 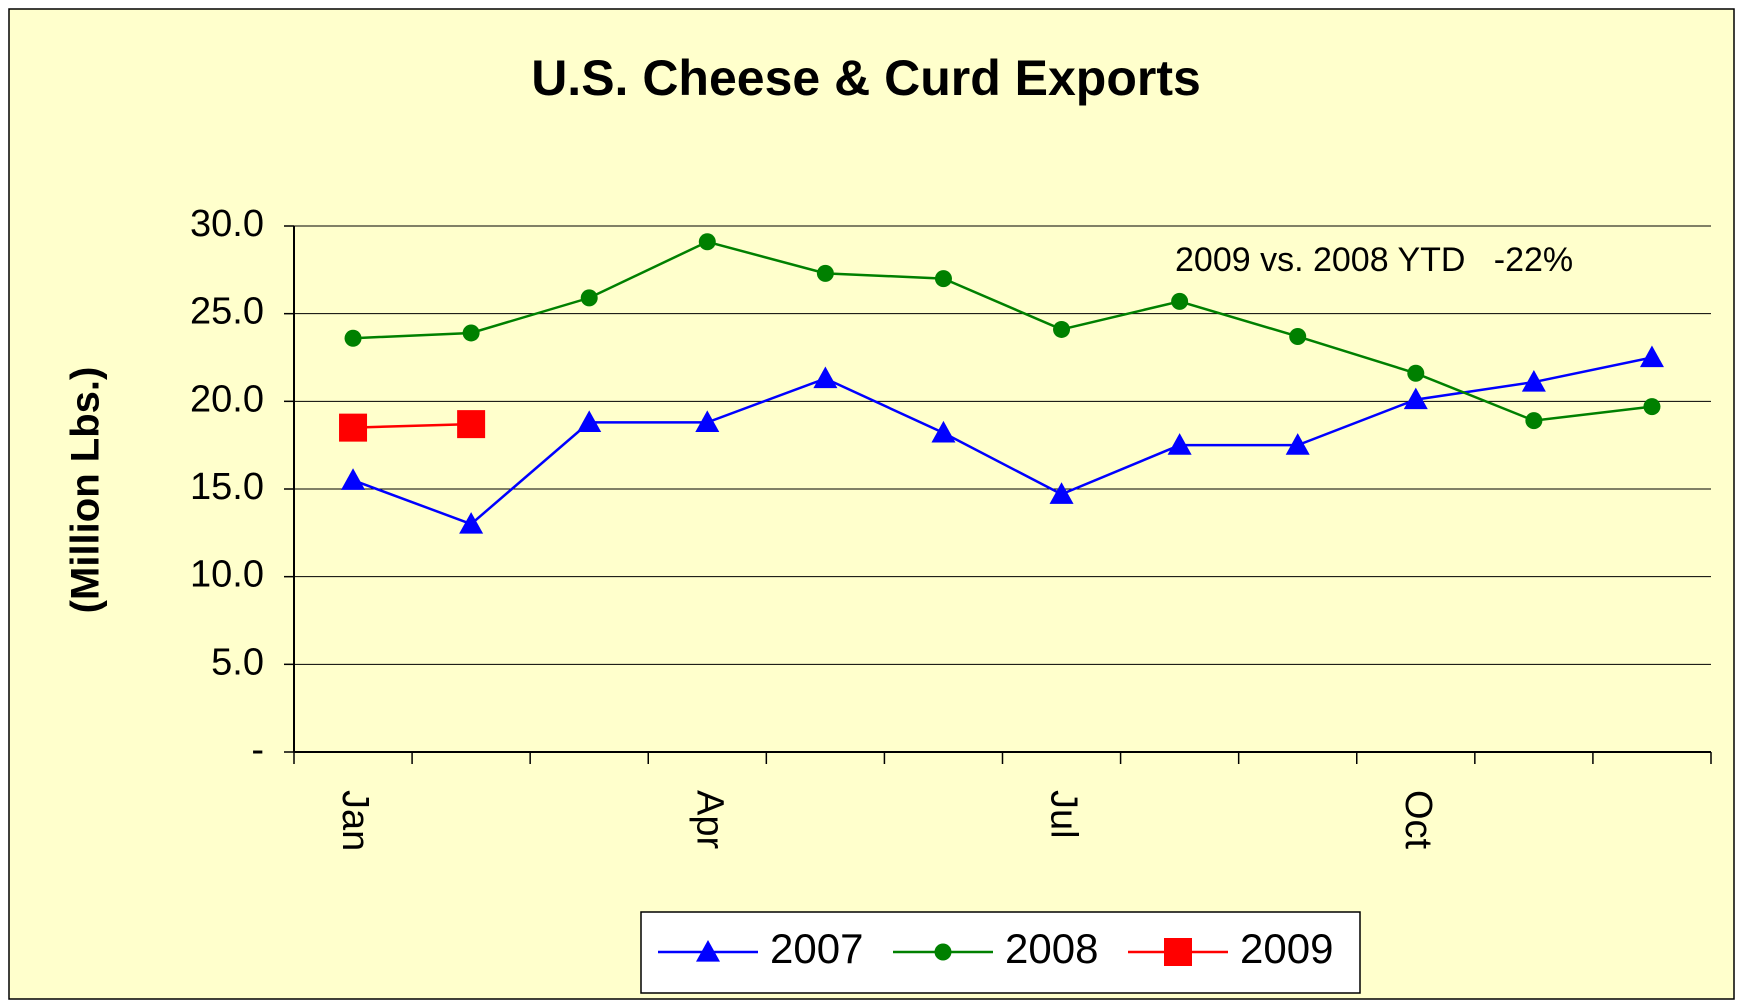 I want to click on legend-label: 2007, so click(x=816, y=948).